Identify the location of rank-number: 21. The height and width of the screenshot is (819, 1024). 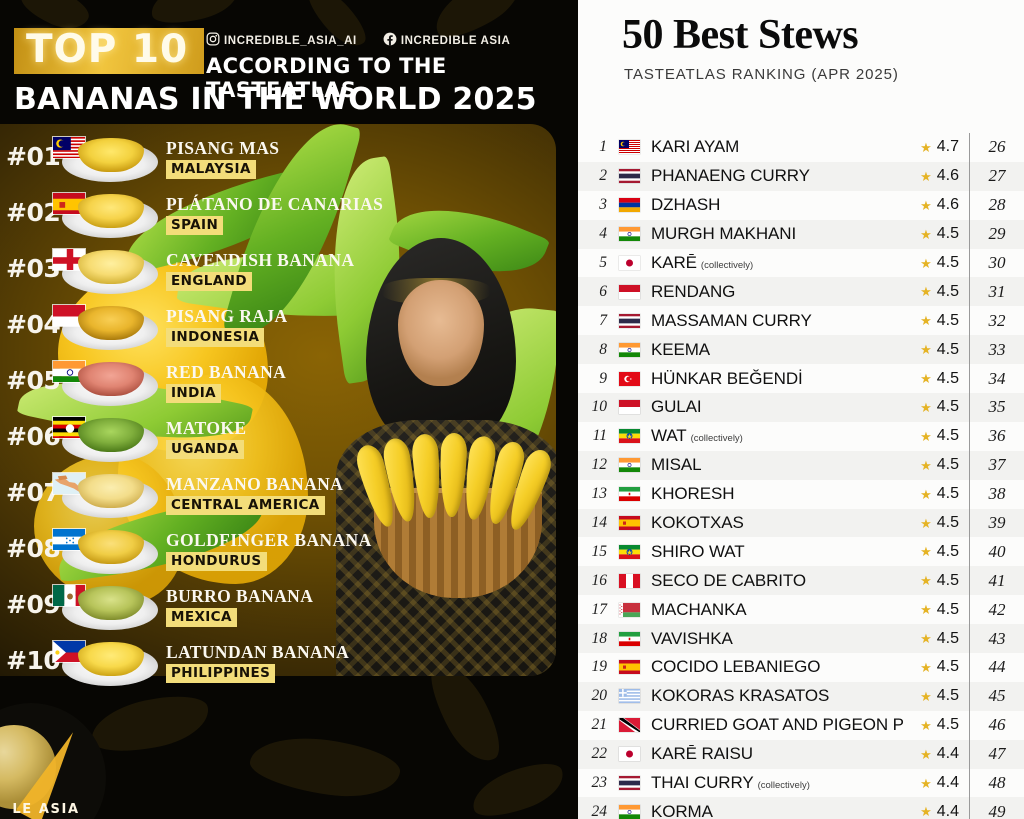
(599, 725).